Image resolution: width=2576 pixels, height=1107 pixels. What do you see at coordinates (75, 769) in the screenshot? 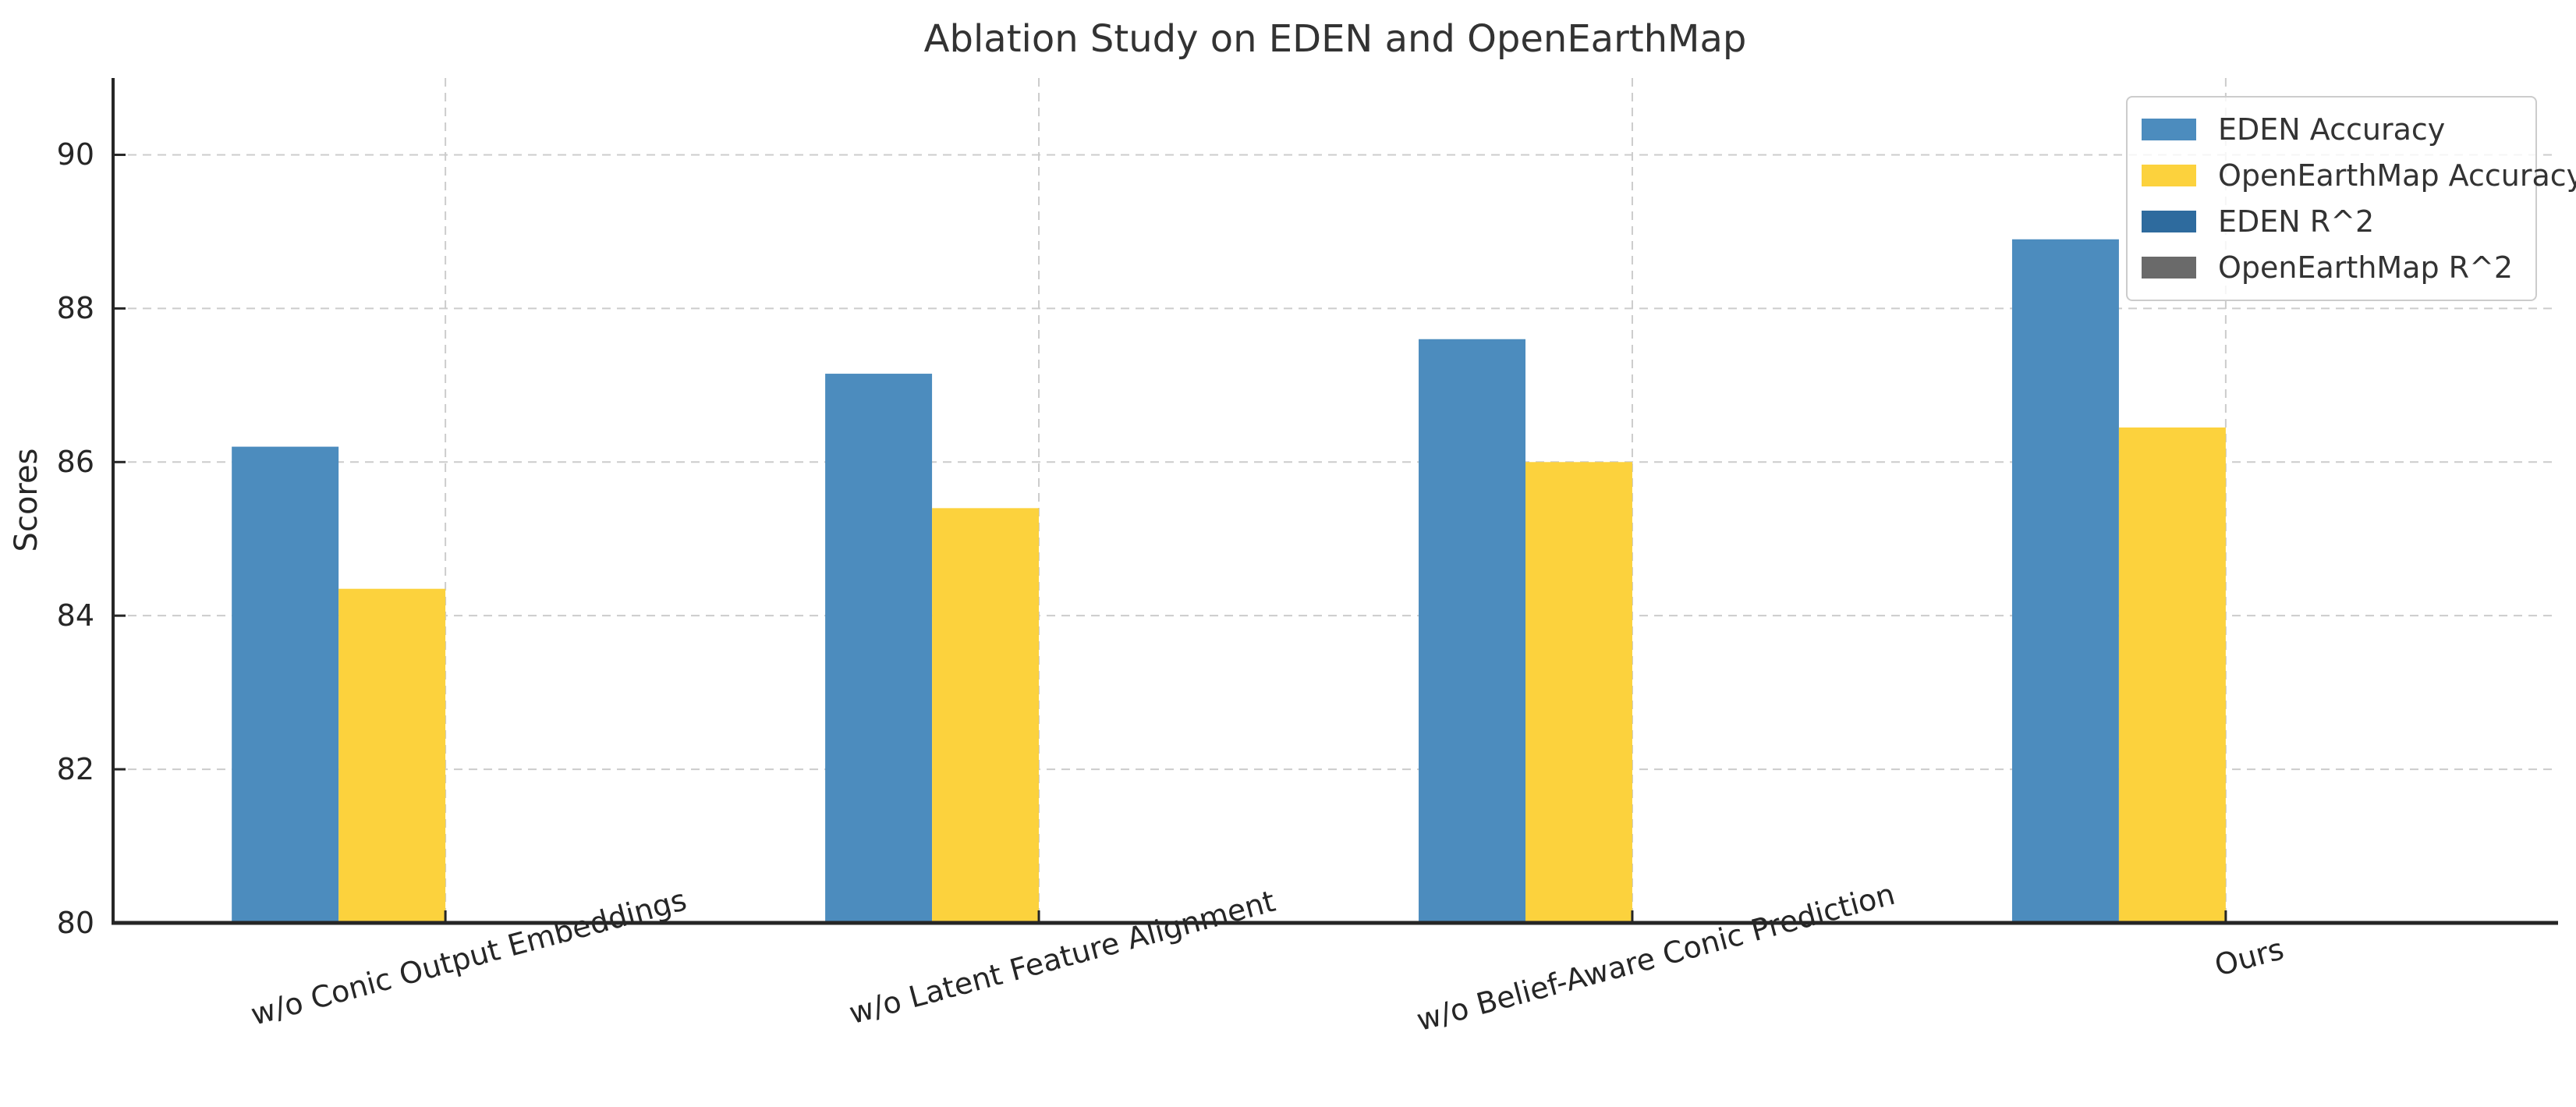
I see `y-tick-label: 82` at bounding box center [75, 769].